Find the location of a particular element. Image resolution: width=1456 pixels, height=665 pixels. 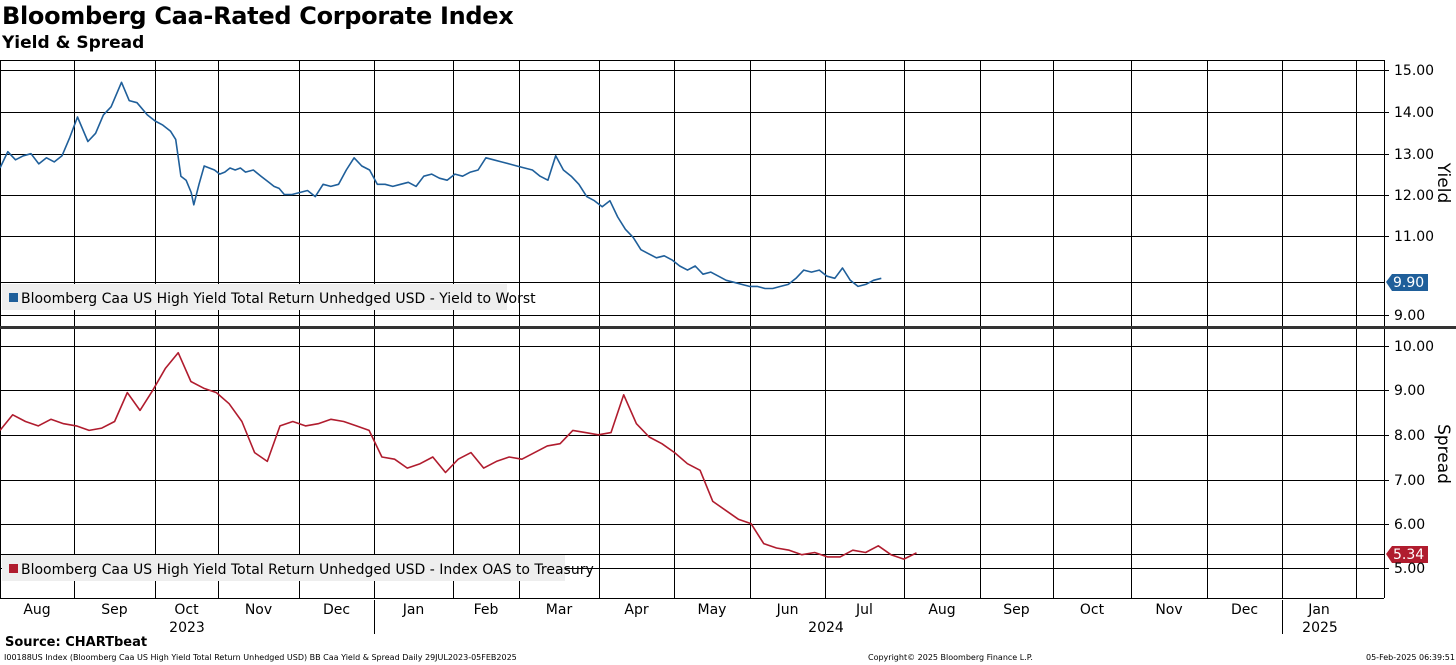

timestamp-text: 05-Feb-2025 06:39:51 is located at coordinates (1410, 657).